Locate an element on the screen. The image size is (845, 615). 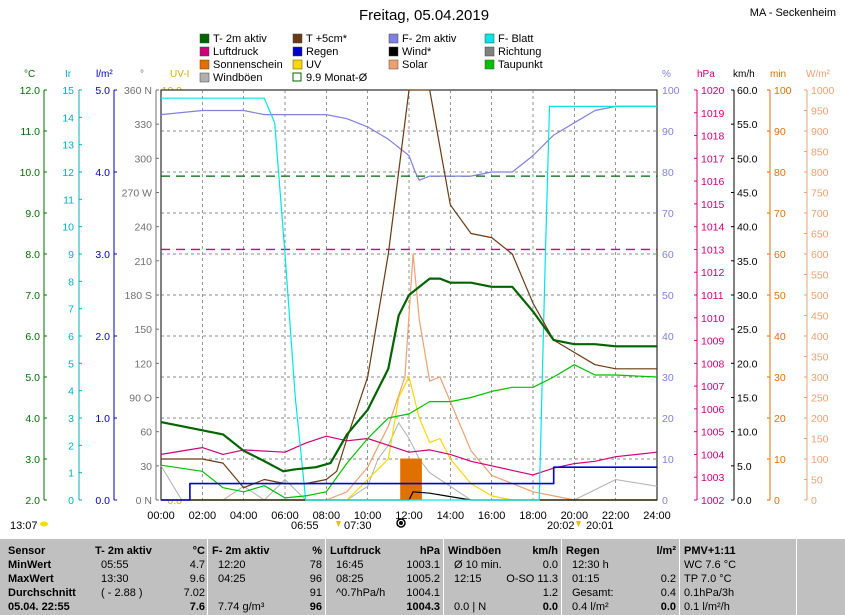
tick-label: 1017 is located at coordinates (713, 159).